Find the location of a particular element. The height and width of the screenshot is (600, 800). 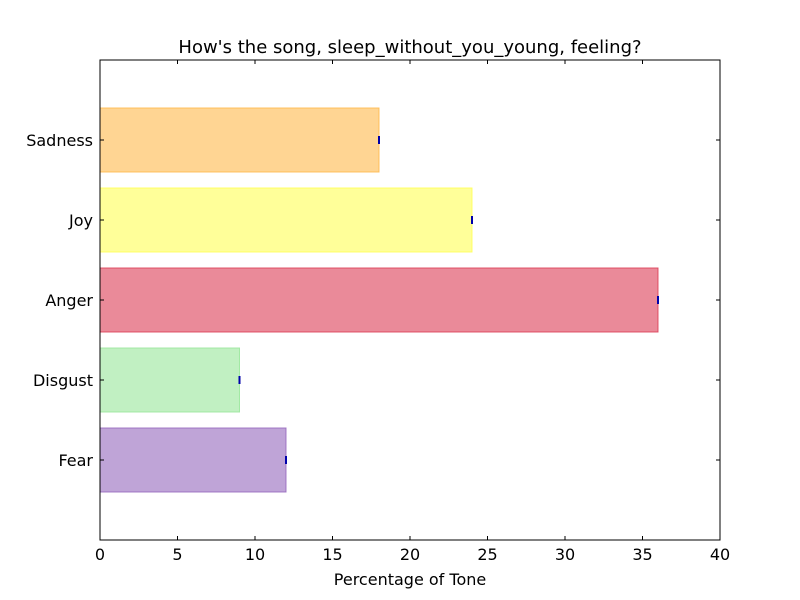

bar-anger is located at coordinates (379, 300).